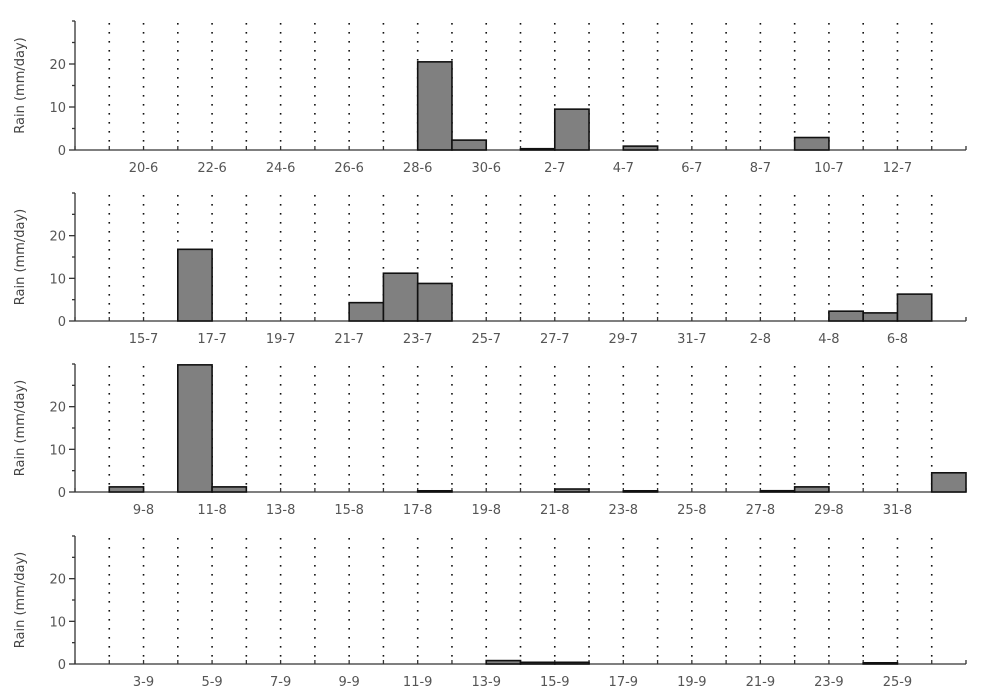  Describe the element at coordinates (829, 168) in the screenshot. I see `x-tick-label: 10-7` at that location.